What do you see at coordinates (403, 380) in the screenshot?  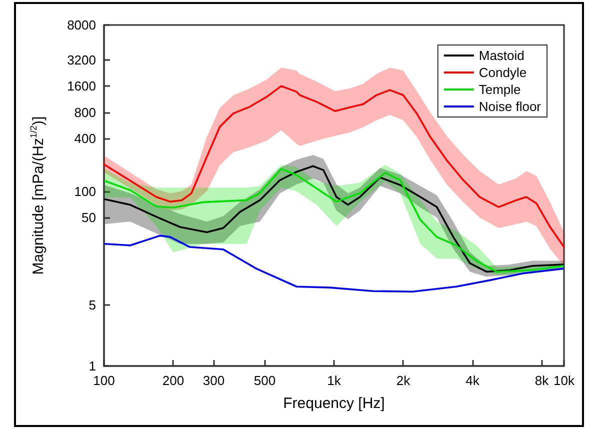 I see `x-tick-label: 2k` at bounding box center [403, 380].